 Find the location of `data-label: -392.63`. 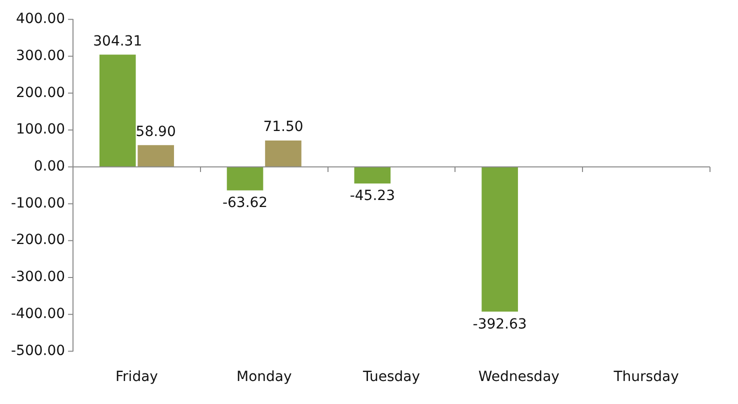

data-label: -392.63 is located at coordinates (499, 324).